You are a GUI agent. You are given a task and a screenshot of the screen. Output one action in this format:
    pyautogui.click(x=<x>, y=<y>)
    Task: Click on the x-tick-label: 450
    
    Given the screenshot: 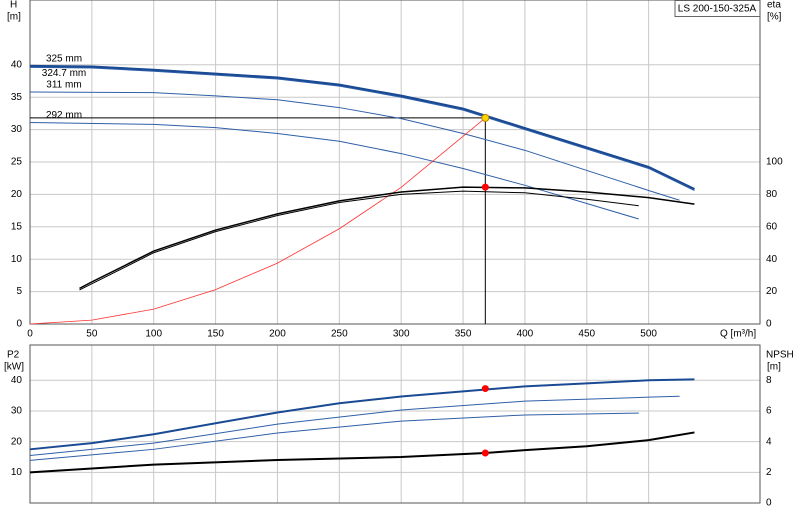 What is the action you would take?
    pyautogui.click(x=586, y=334)
    